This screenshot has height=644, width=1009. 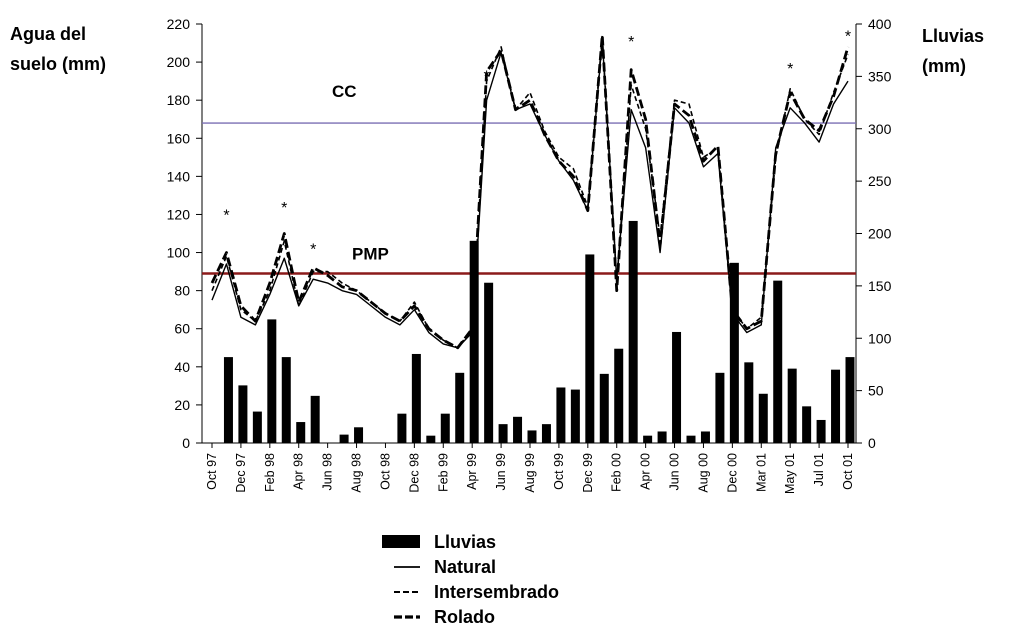 I want to click on x-tick-label: Aug 99, so click(x=530, y=473).